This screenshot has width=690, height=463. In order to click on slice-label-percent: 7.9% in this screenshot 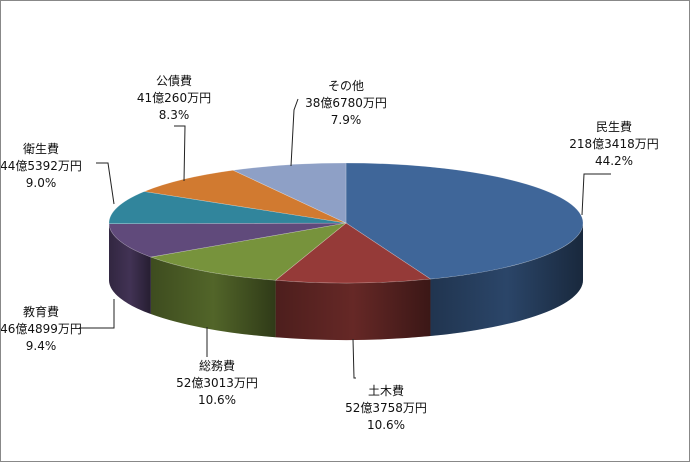, I will do `click(346, 120)`.